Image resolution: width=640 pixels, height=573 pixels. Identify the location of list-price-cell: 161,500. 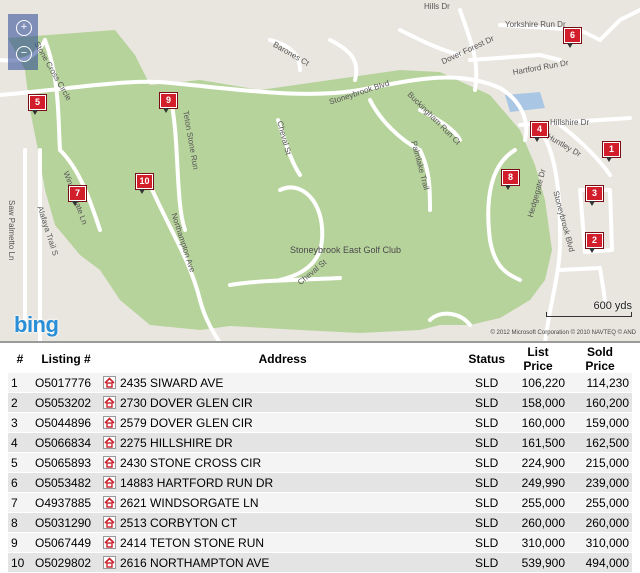
(538, 442).